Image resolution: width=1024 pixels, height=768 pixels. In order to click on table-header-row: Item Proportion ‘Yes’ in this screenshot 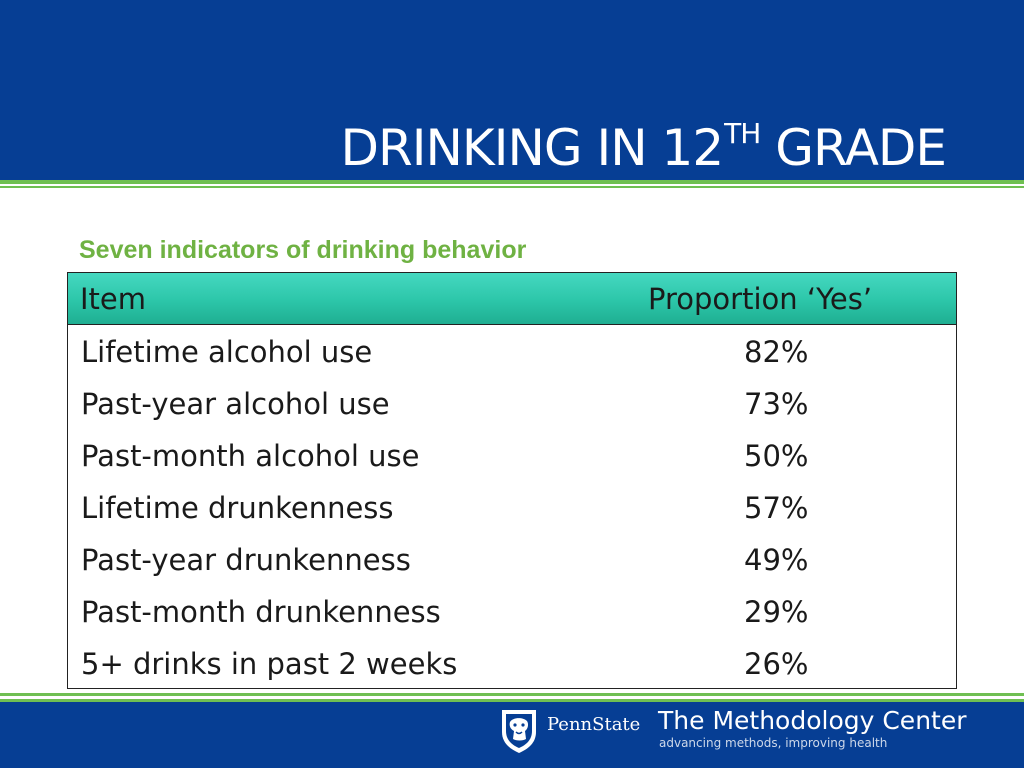, I will do `click(512, 299)`.